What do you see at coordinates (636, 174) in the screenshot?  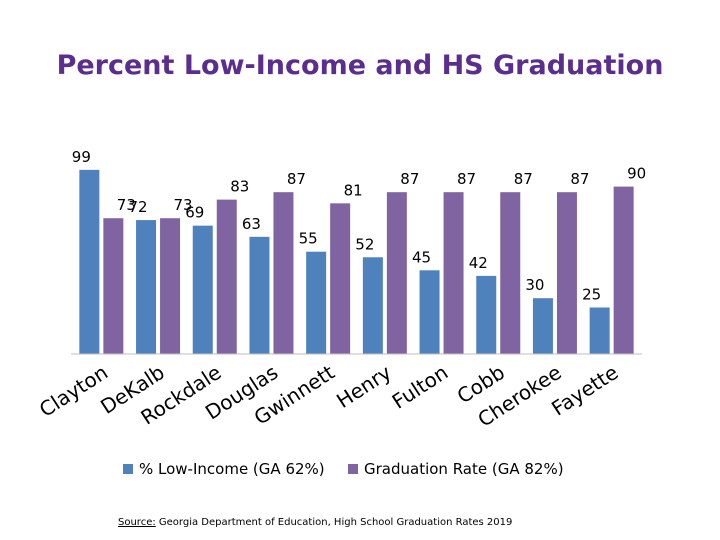 I see `data-label-graduation-fayette: 90` at bounding box center [636, 174].